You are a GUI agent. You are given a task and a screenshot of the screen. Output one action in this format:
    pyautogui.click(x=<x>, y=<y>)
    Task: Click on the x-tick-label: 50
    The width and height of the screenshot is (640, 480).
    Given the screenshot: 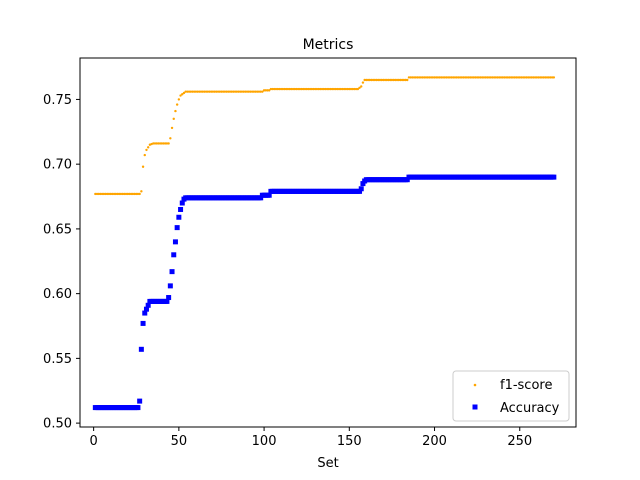 What is the action you would take?
    pyautogui.click(x=179, y=441)
    